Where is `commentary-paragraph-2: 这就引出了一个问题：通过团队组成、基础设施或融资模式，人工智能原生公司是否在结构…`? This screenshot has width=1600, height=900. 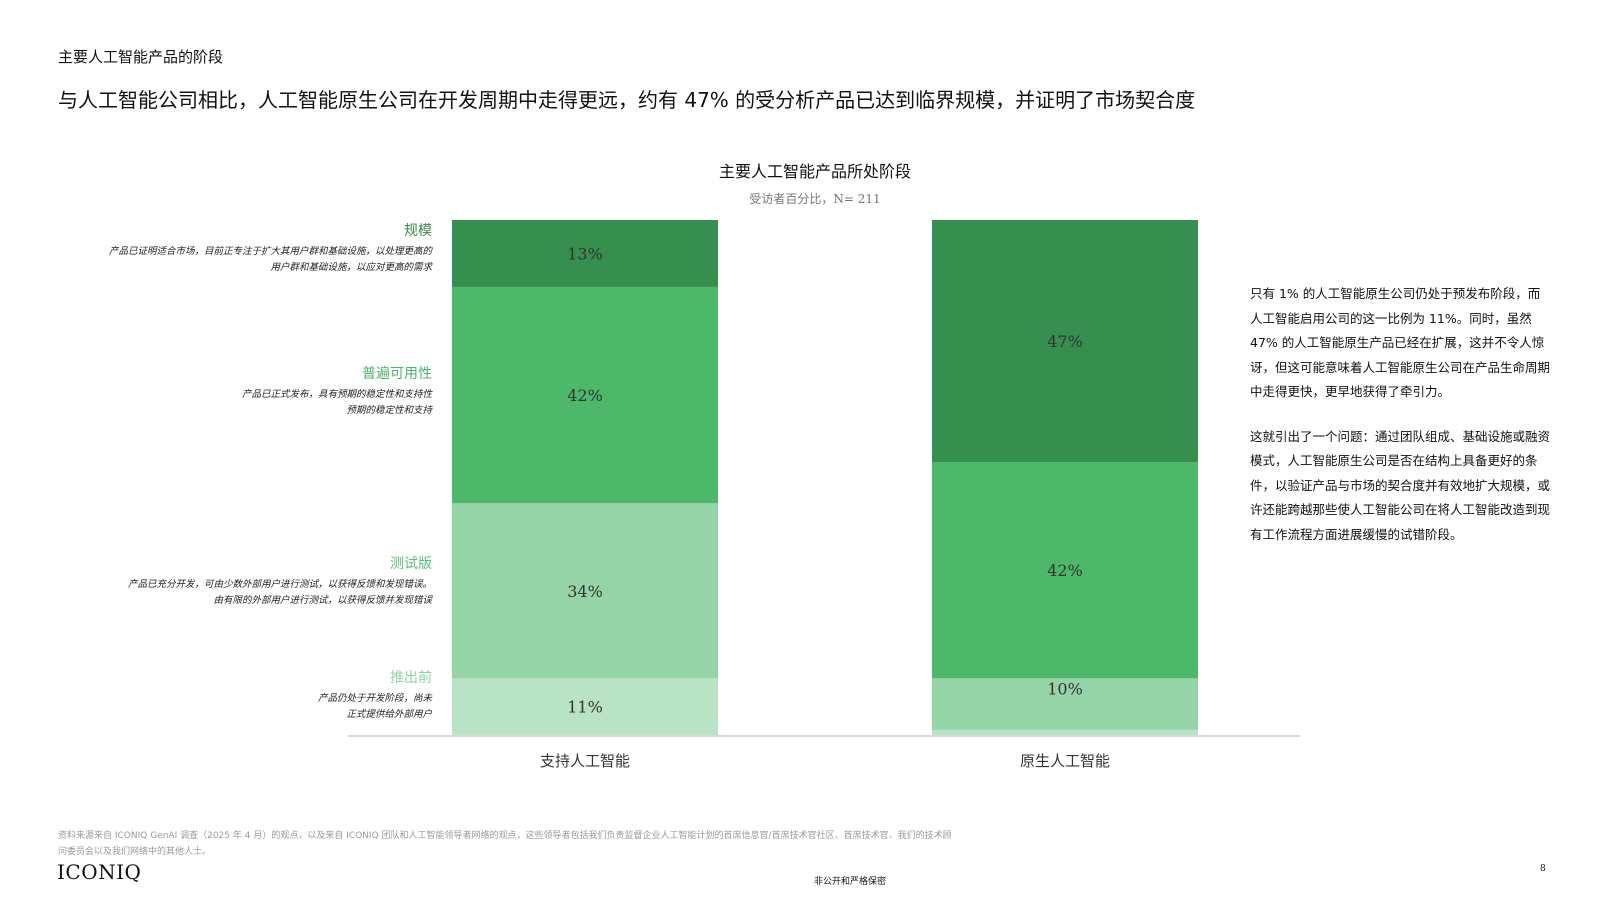 commentary-paragraph-2: 这就引出了一个问题：通过团队组成、基础设施或融资模式，人工智能原生公司是否在结构… is located at coordinates (1400, 485).